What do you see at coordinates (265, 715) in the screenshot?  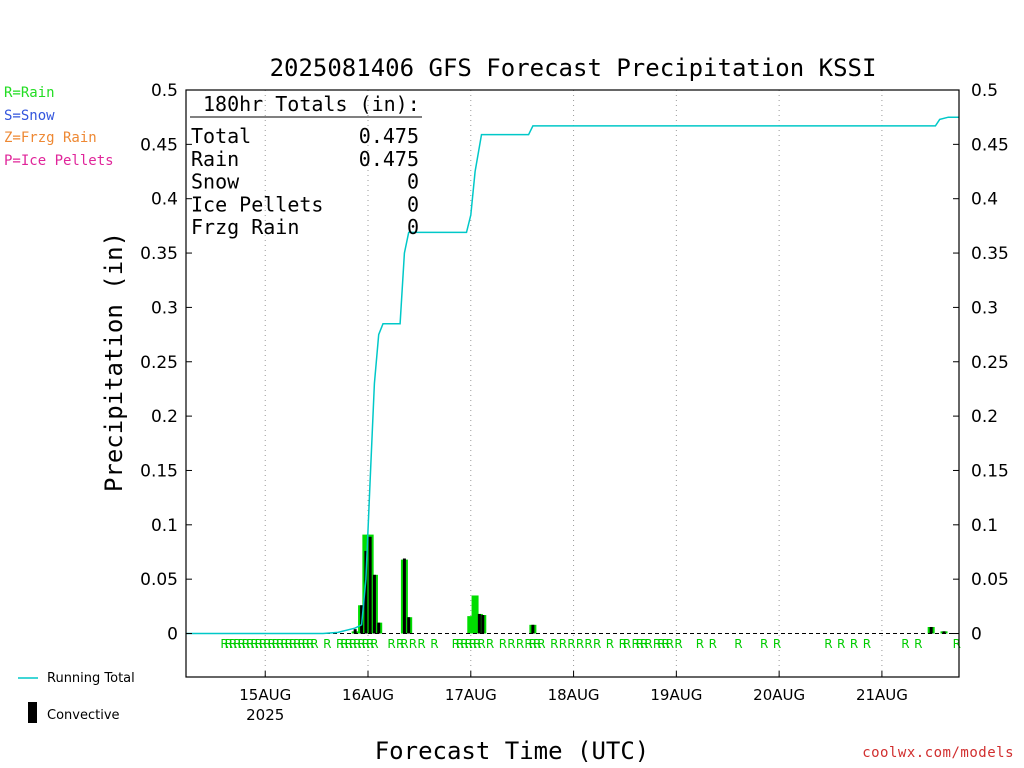 I see `x-tick-sublabel: 2025` at bounding box center [265, 715].